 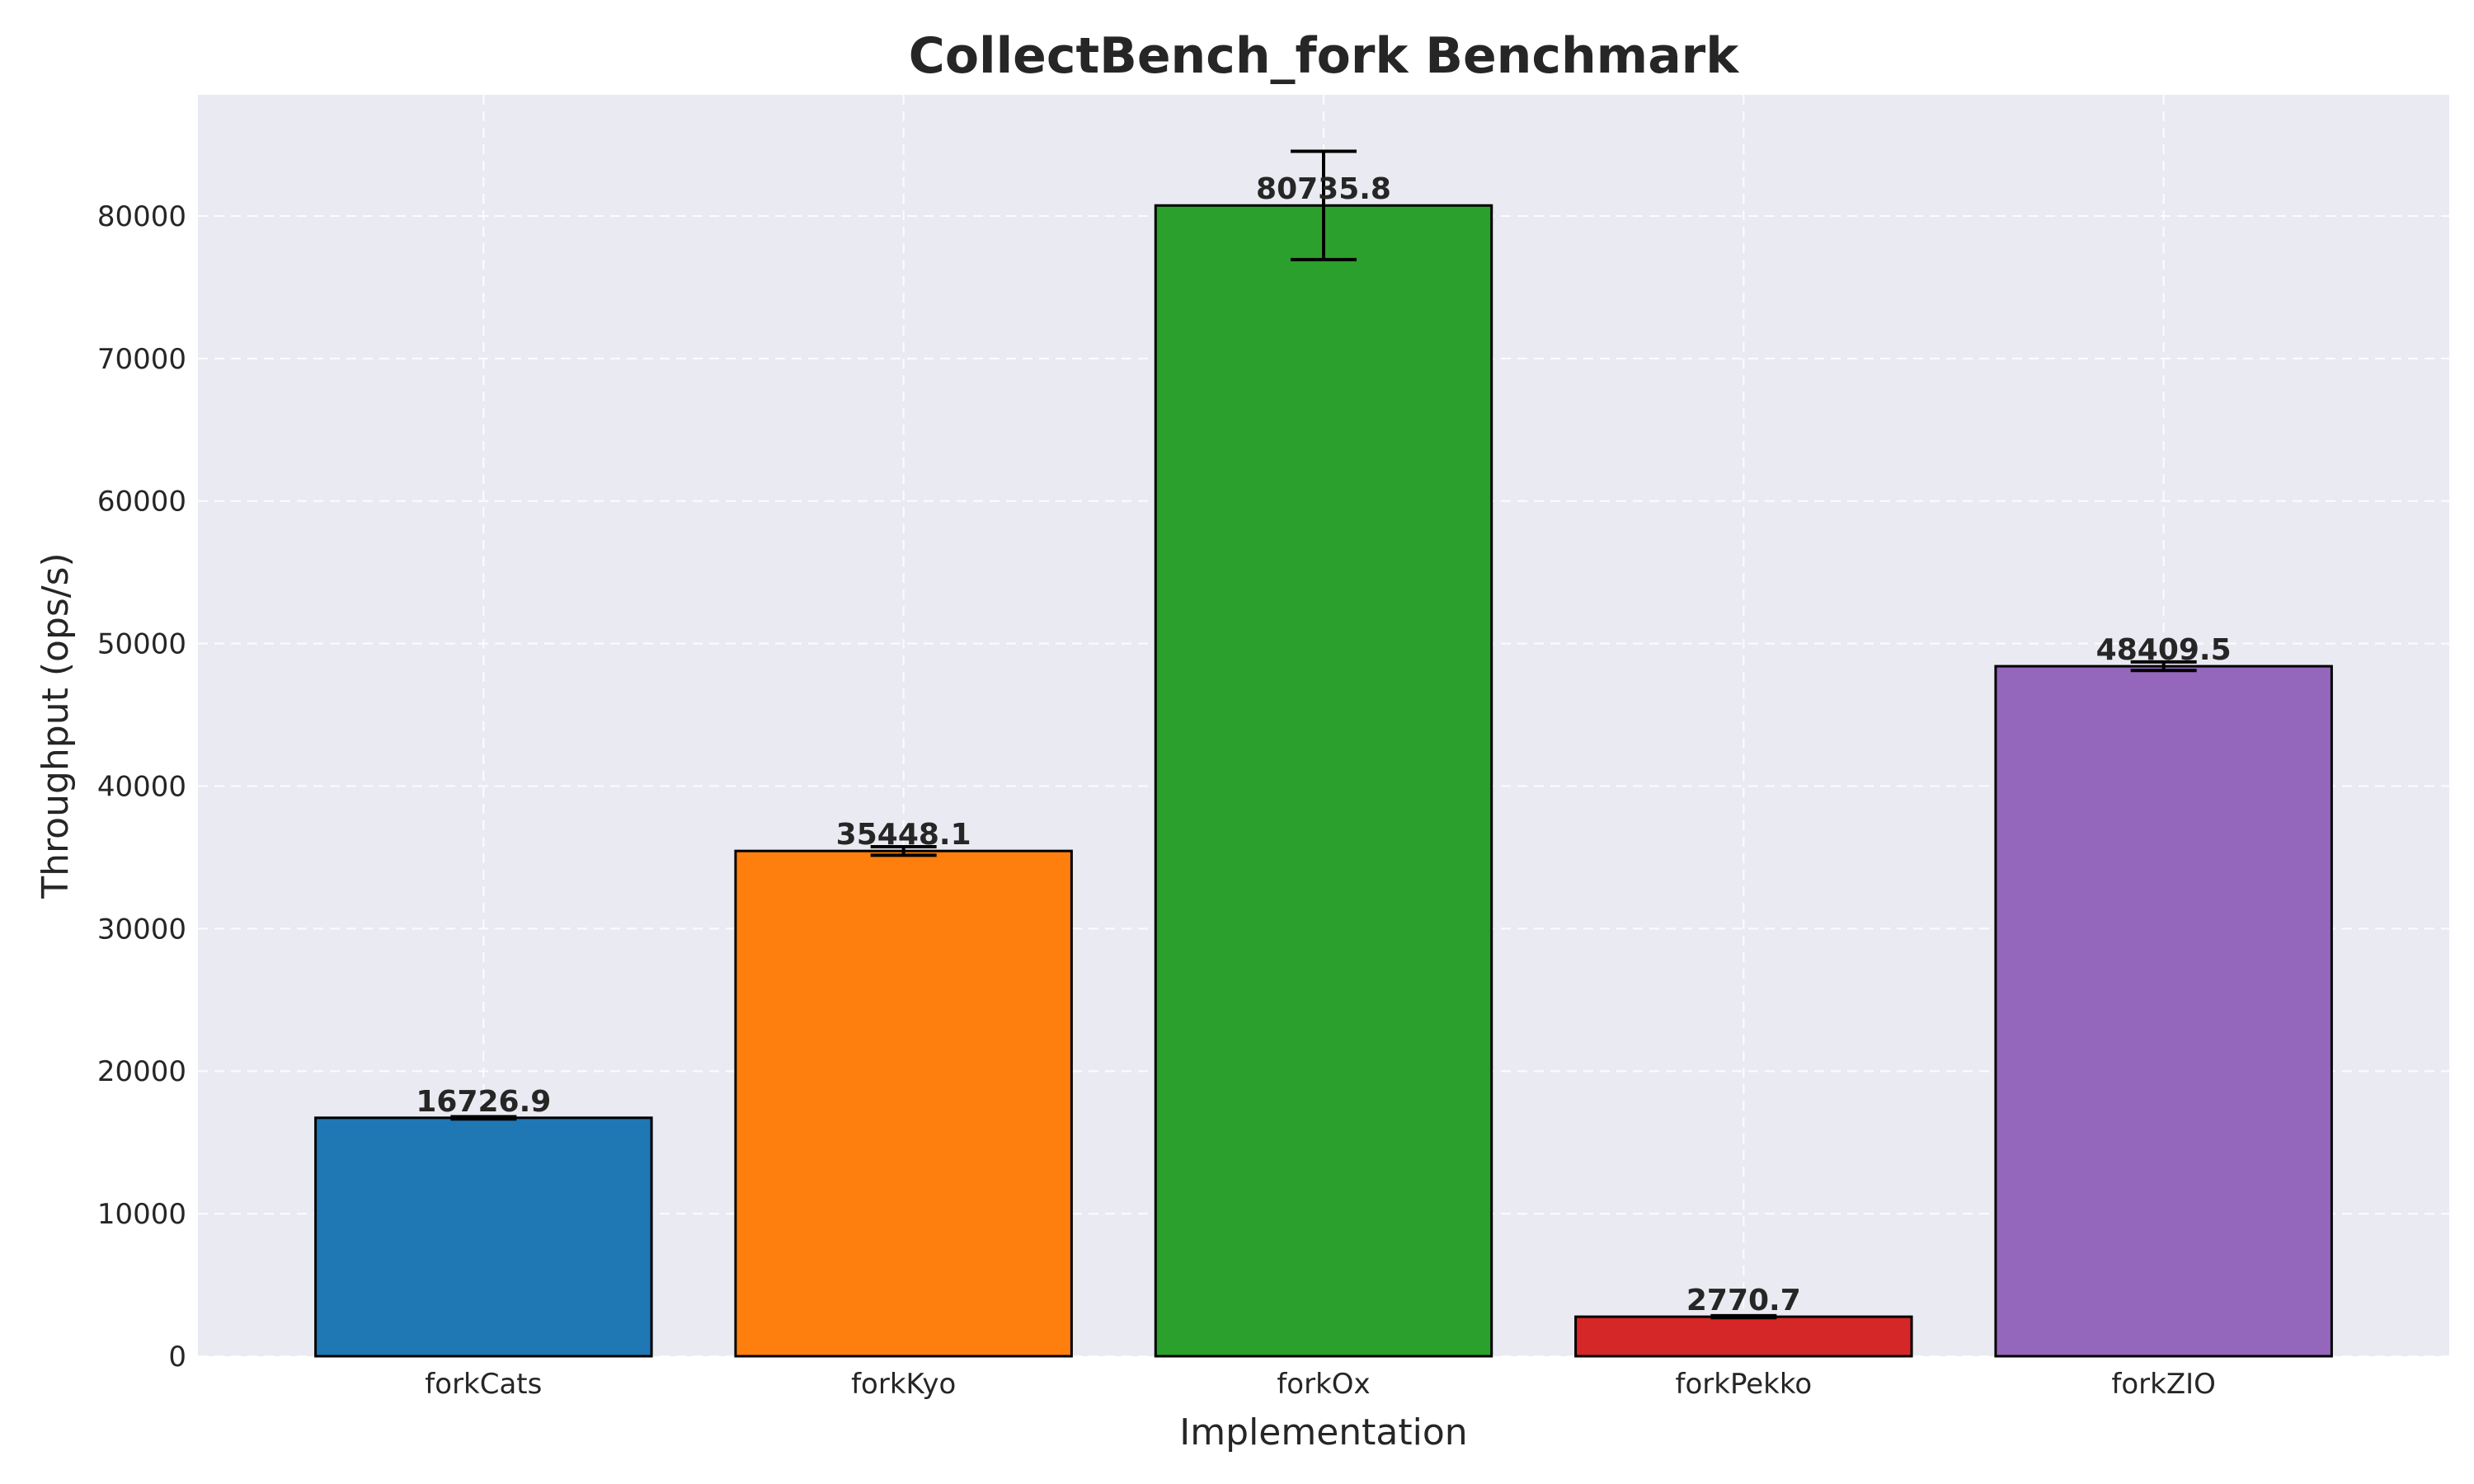 What do you see at coordinates (141, 1071) in the screenshot?
I see `y-tick-label: 20000` at bounding box center [141, 1071].